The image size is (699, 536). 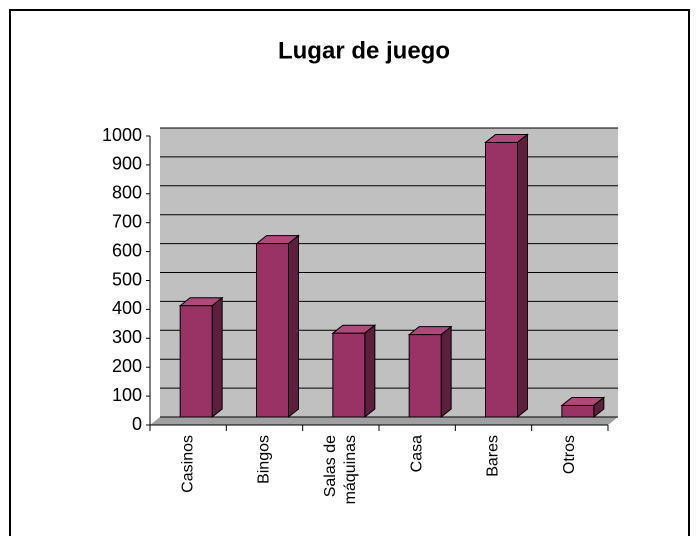 I want to click on x-tick-label: Salas de máquinas, so click(x=340, y=469).